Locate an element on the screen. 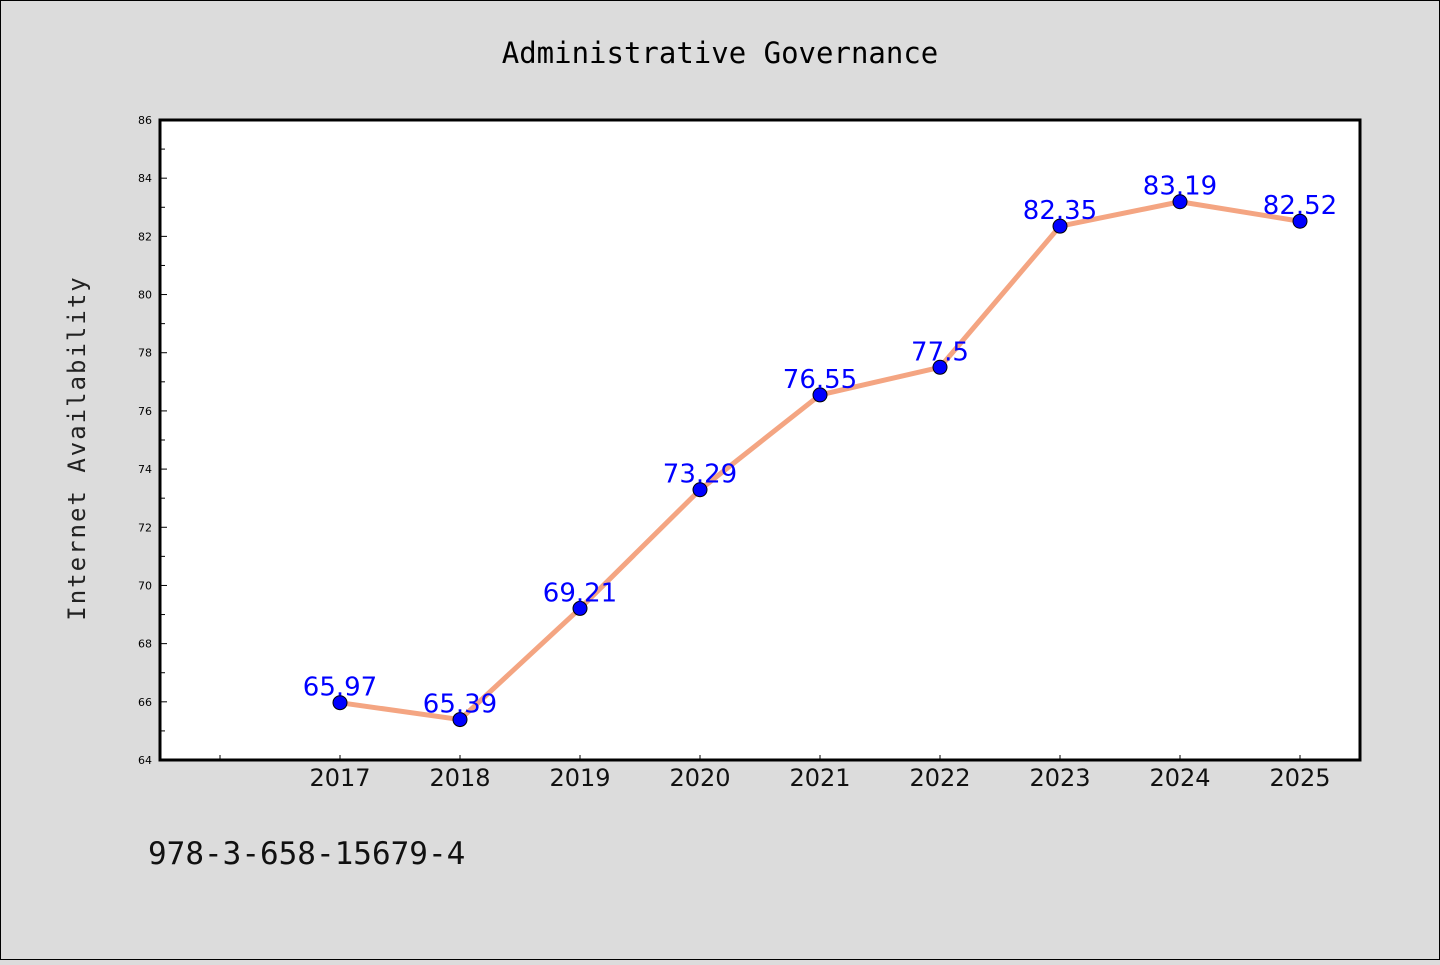 The height and width of the screenshot is (965, 1440). y-axis-label: Internet Availability is located at coordinates (77, 447).